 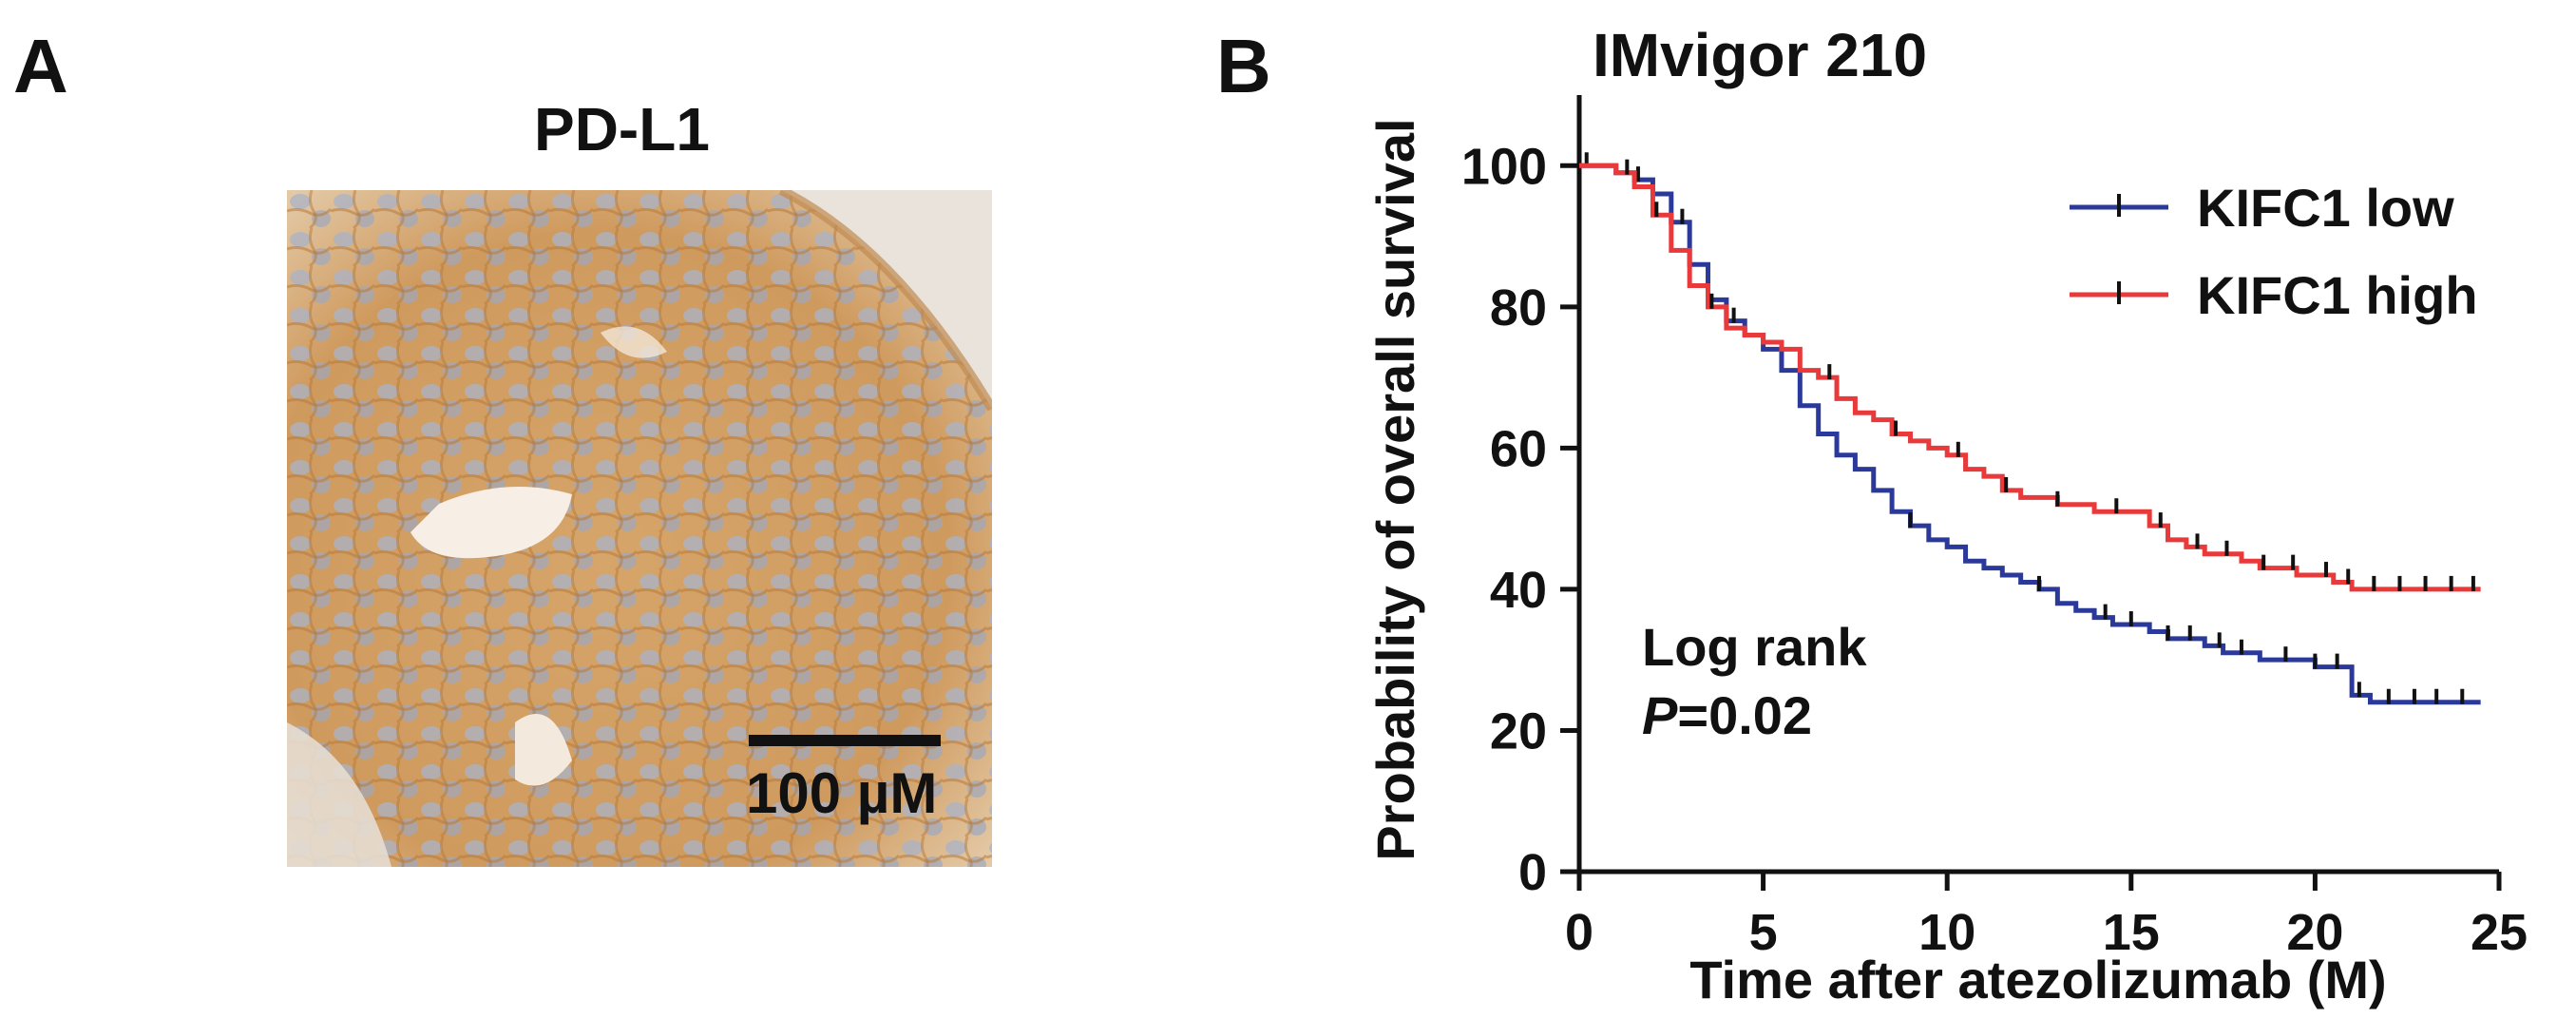 What do you see at coordinates (2030, 377) in the screenshot?
I see `km-curve-high` at bounding box center [2030, 377].